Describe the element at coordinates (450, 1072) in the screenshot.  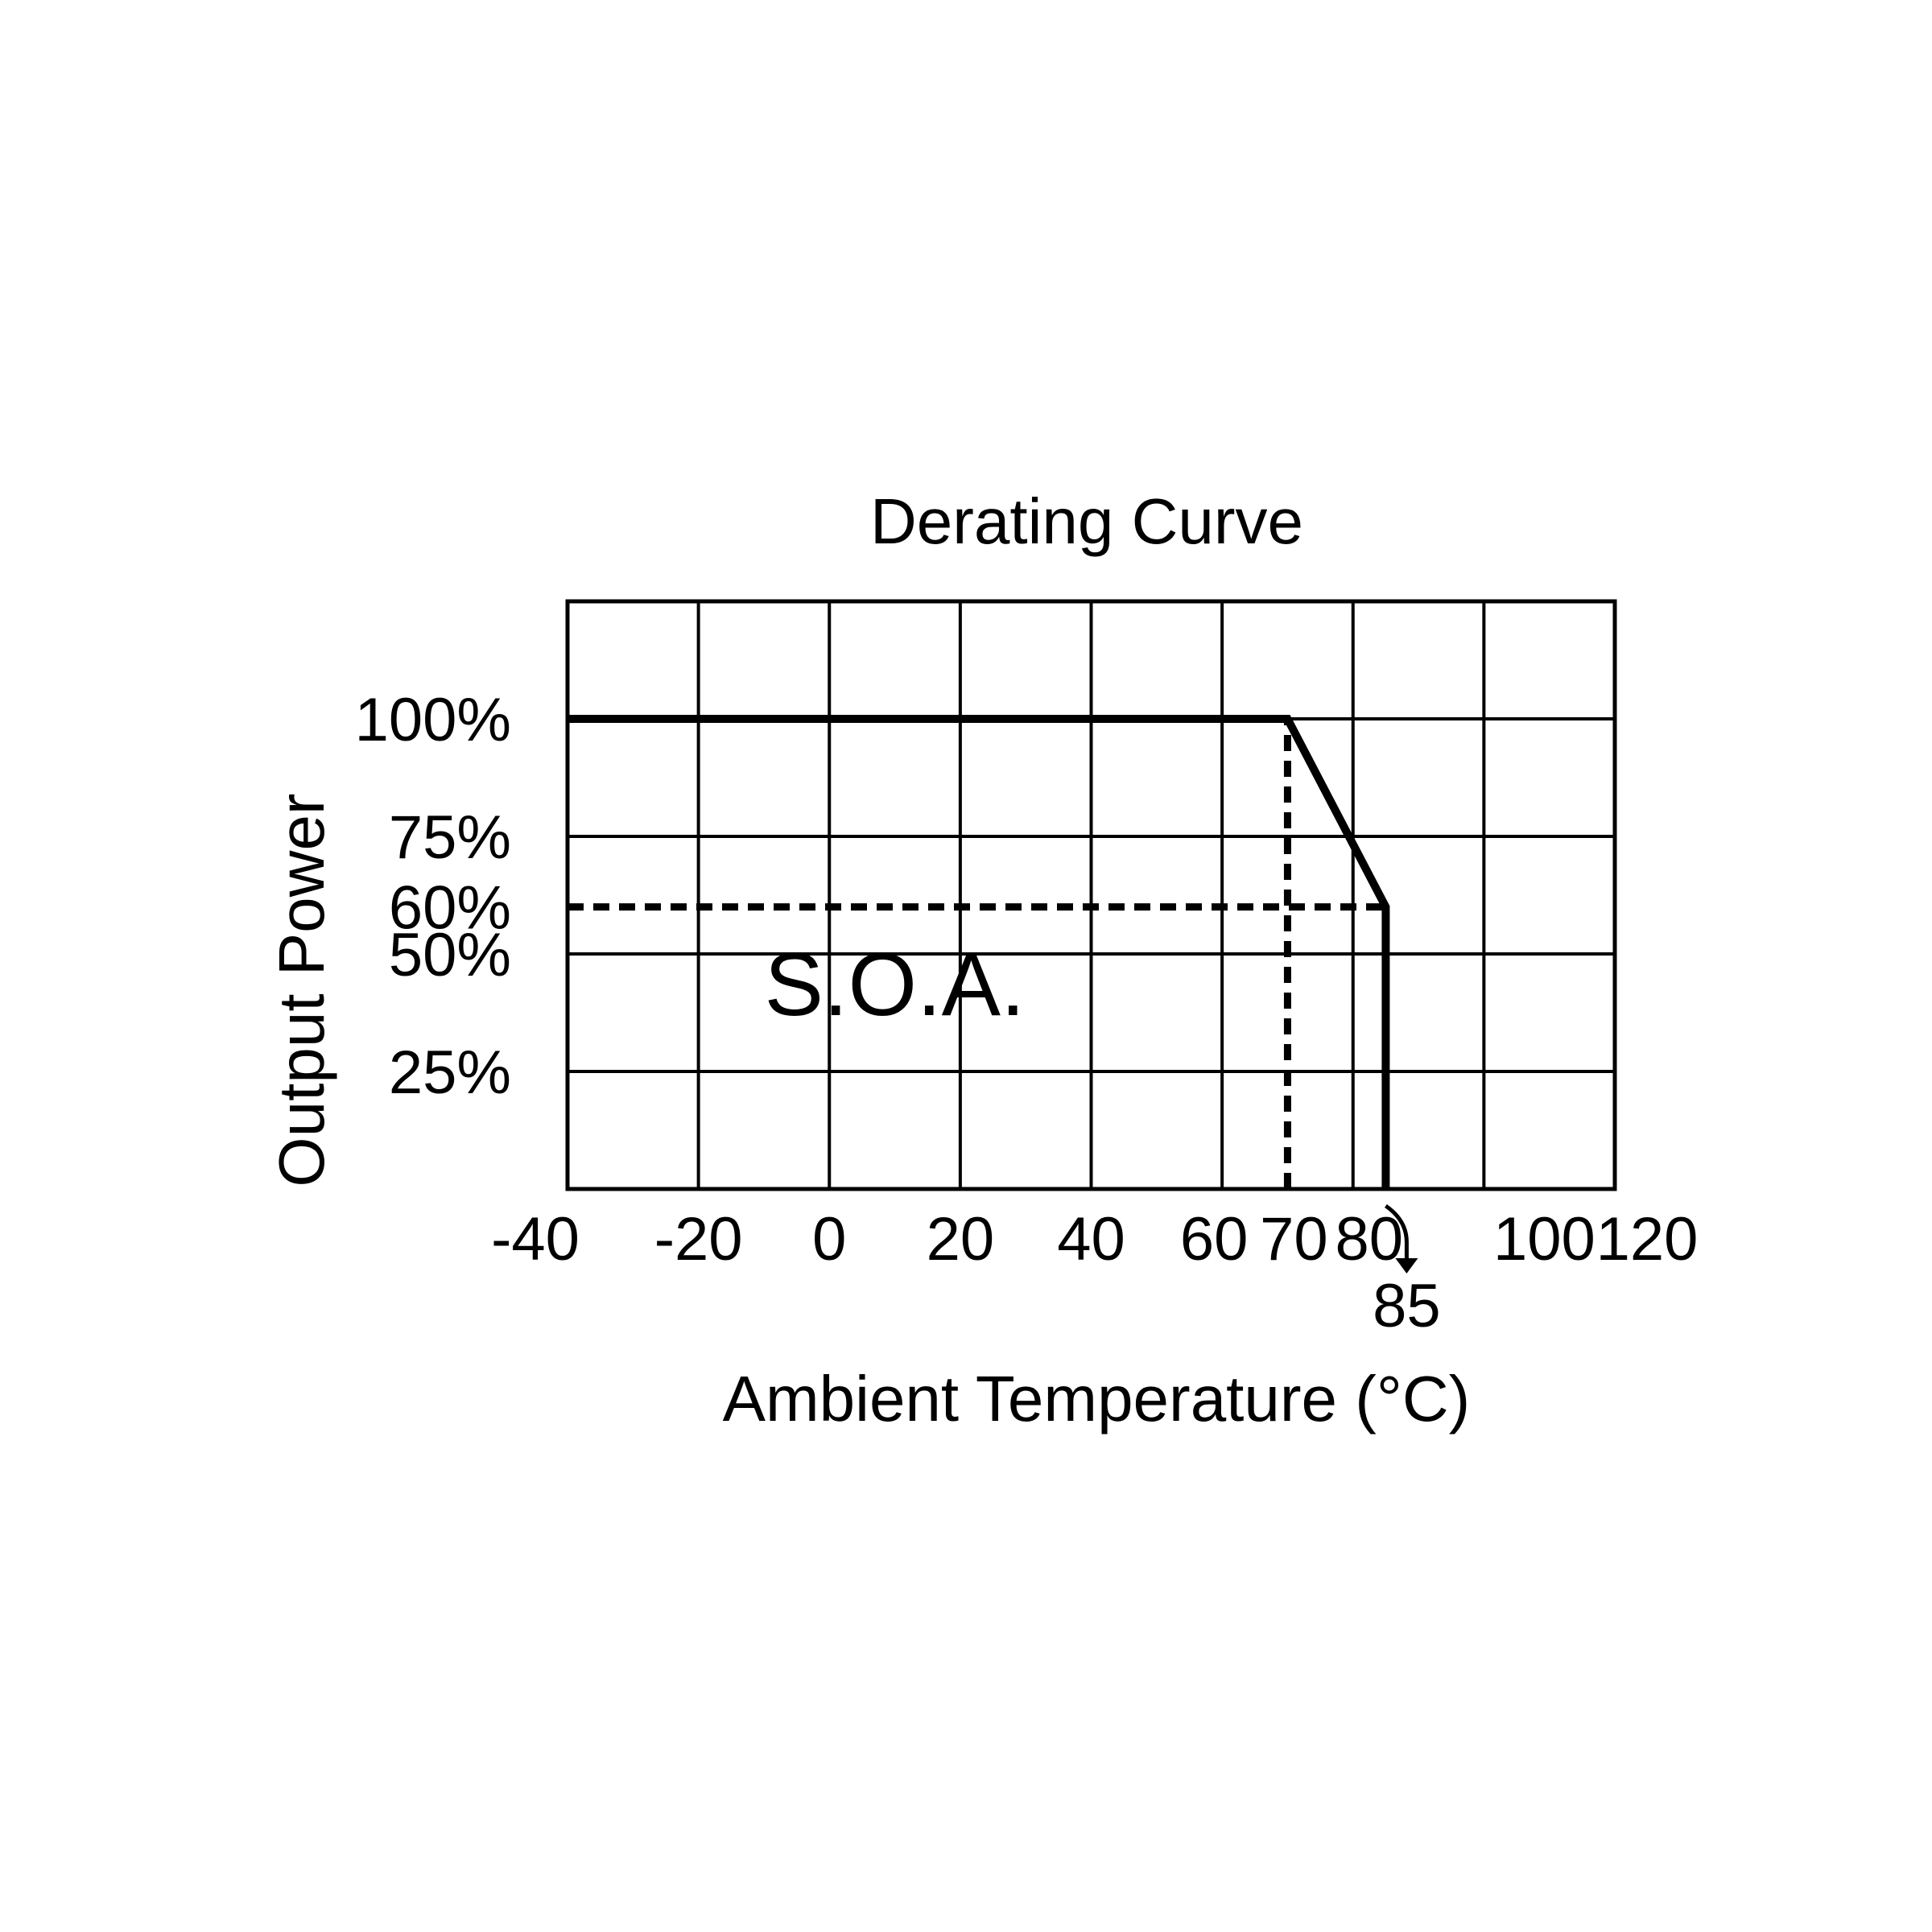
I see `y-tick-label: 25%` at that location.